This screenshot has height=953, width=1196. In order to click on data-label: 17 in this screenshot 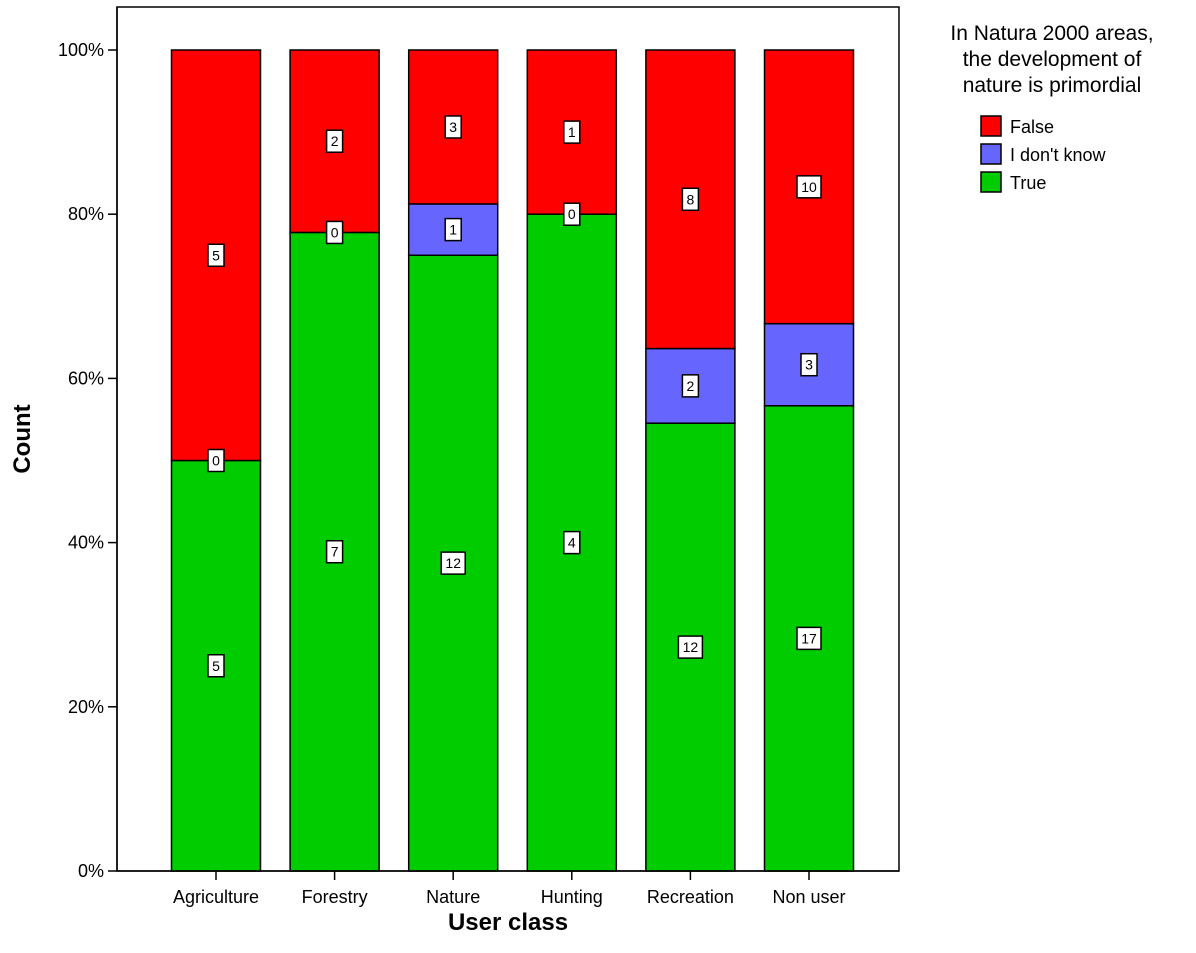, I will do `click(809, 638)`.